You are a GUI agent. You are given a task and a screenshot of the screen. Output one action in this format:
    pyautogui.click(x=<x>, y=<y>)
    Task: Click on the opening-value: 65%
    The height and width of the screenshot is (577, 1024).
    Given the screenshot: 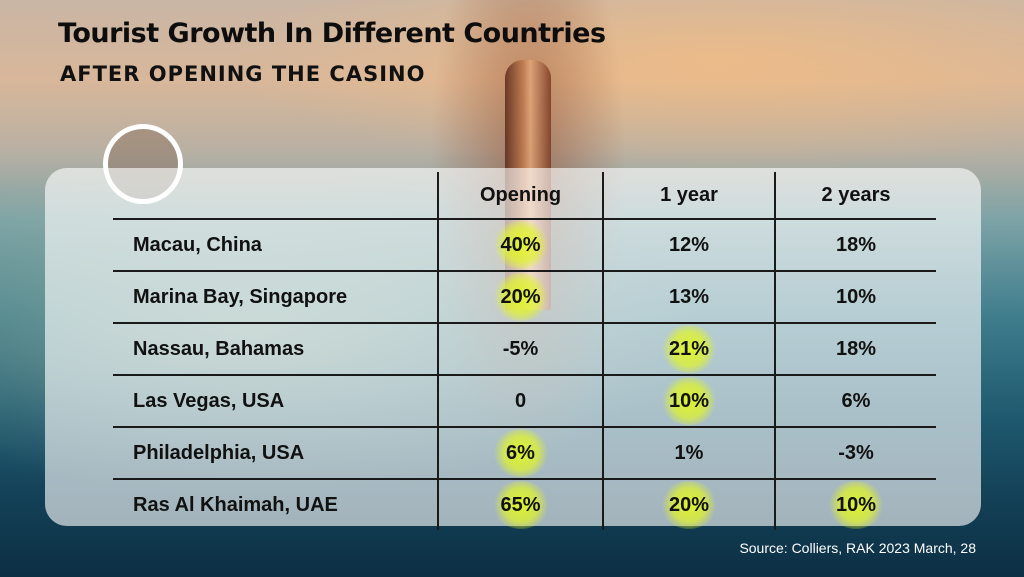 What is the action you would take?
    pyautogui.click(x=520, y=504)
    